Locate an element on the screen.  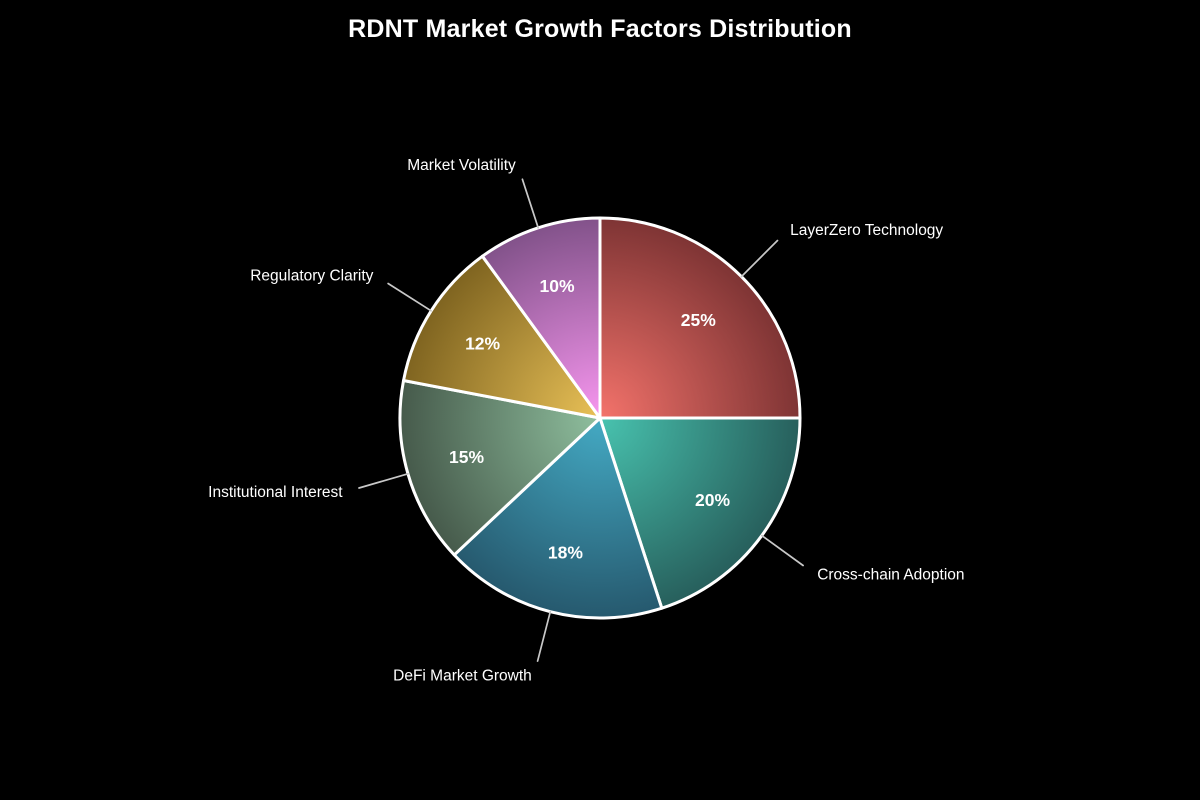
slice-percent-defi-market-growth: 18% is located at coordinates (565, 553).